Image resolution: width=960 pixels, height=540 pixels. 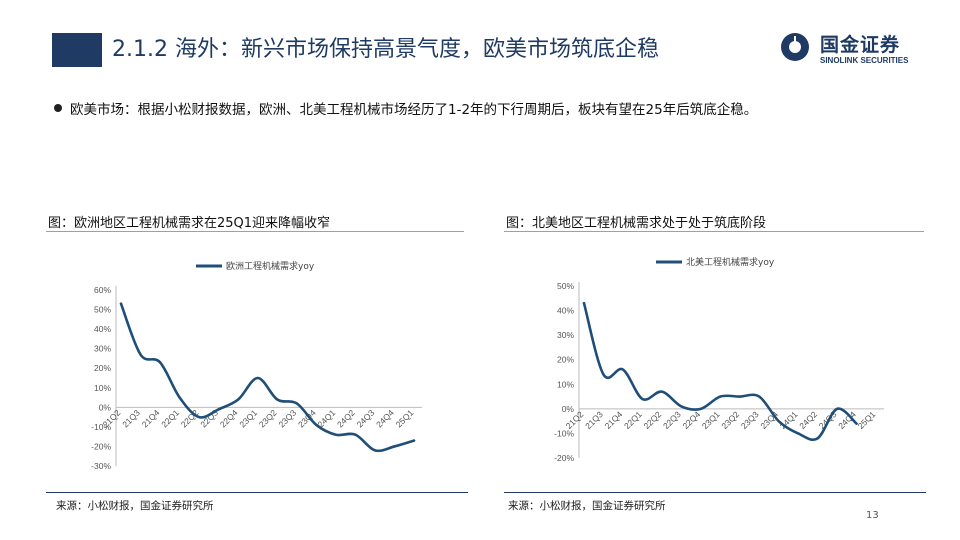 I want to click on series-line, so click(x=267, y=377).